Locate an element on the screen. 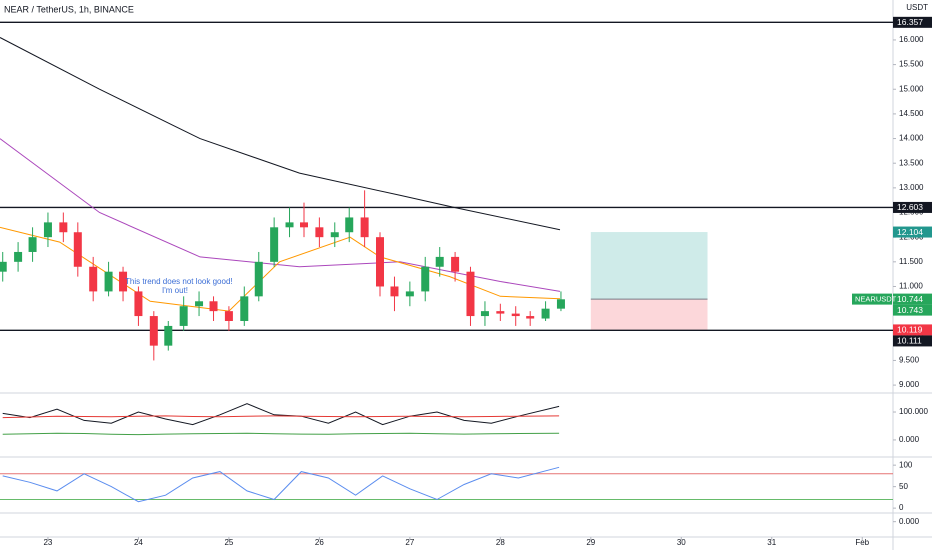  symbol-tag-label: NEARUSDT is located at coordinates (876, 299).